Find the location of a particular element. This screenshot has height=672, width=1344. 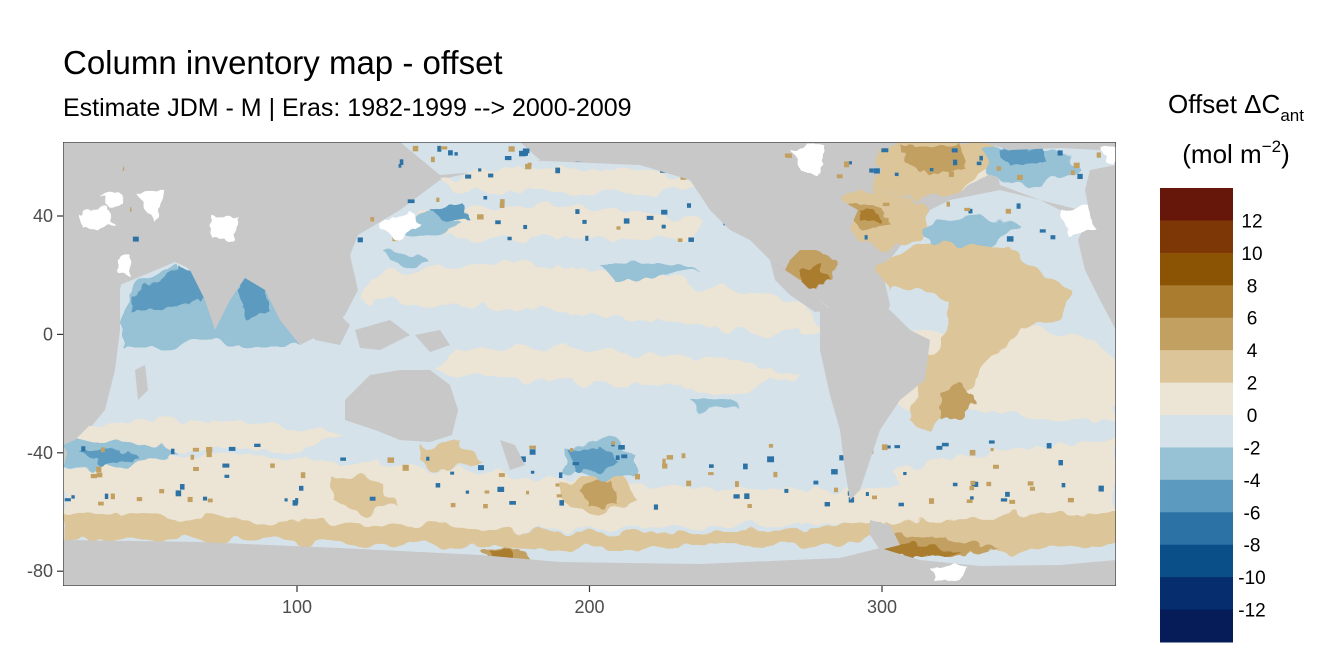

legend-label: 10 is located at coordinates (1251, 254).